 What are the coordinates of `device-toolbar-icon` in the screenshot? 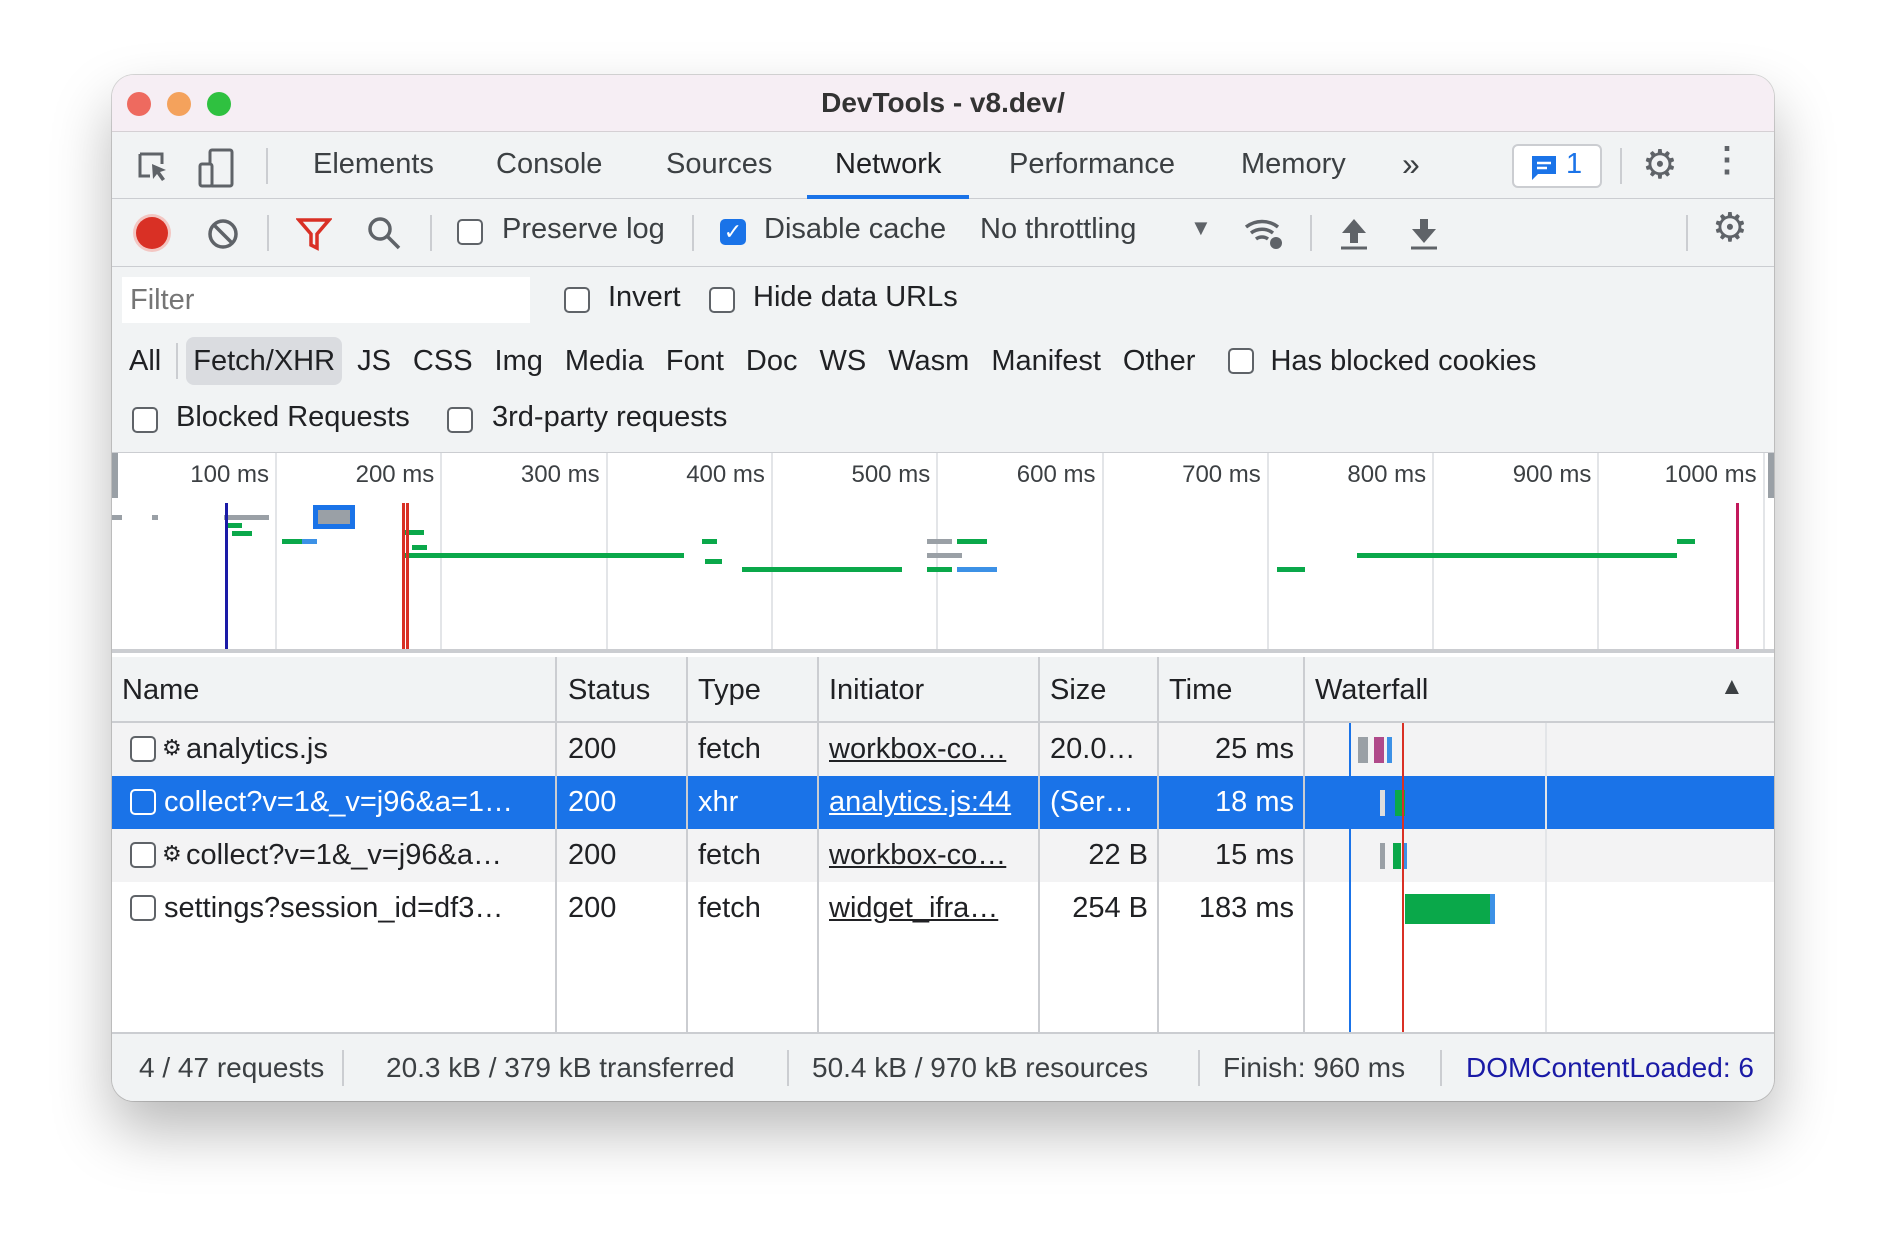 It's located at (216, 168).